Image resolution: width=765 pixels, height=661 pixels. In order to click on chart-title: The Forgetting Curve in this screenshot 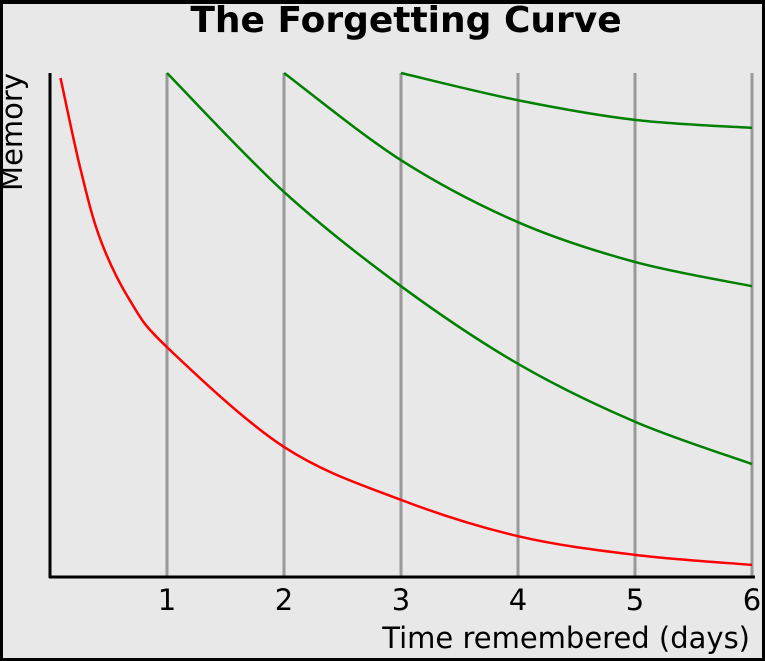, I will do `click(405, 20)`.